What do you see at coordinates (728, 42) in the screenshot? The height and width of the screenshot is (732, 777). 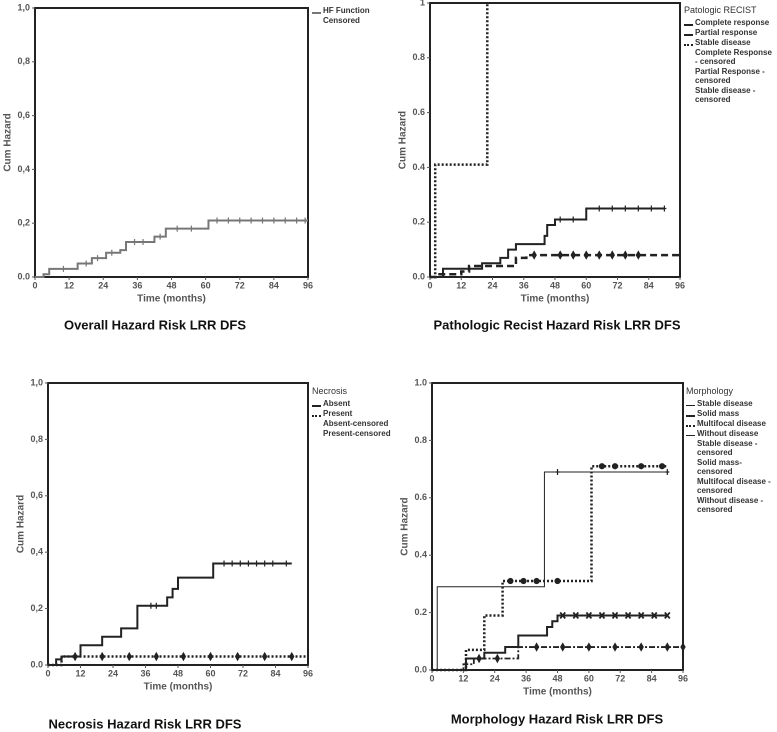 I see `legend-item: Stable disease` at bounding box center [728, 42].